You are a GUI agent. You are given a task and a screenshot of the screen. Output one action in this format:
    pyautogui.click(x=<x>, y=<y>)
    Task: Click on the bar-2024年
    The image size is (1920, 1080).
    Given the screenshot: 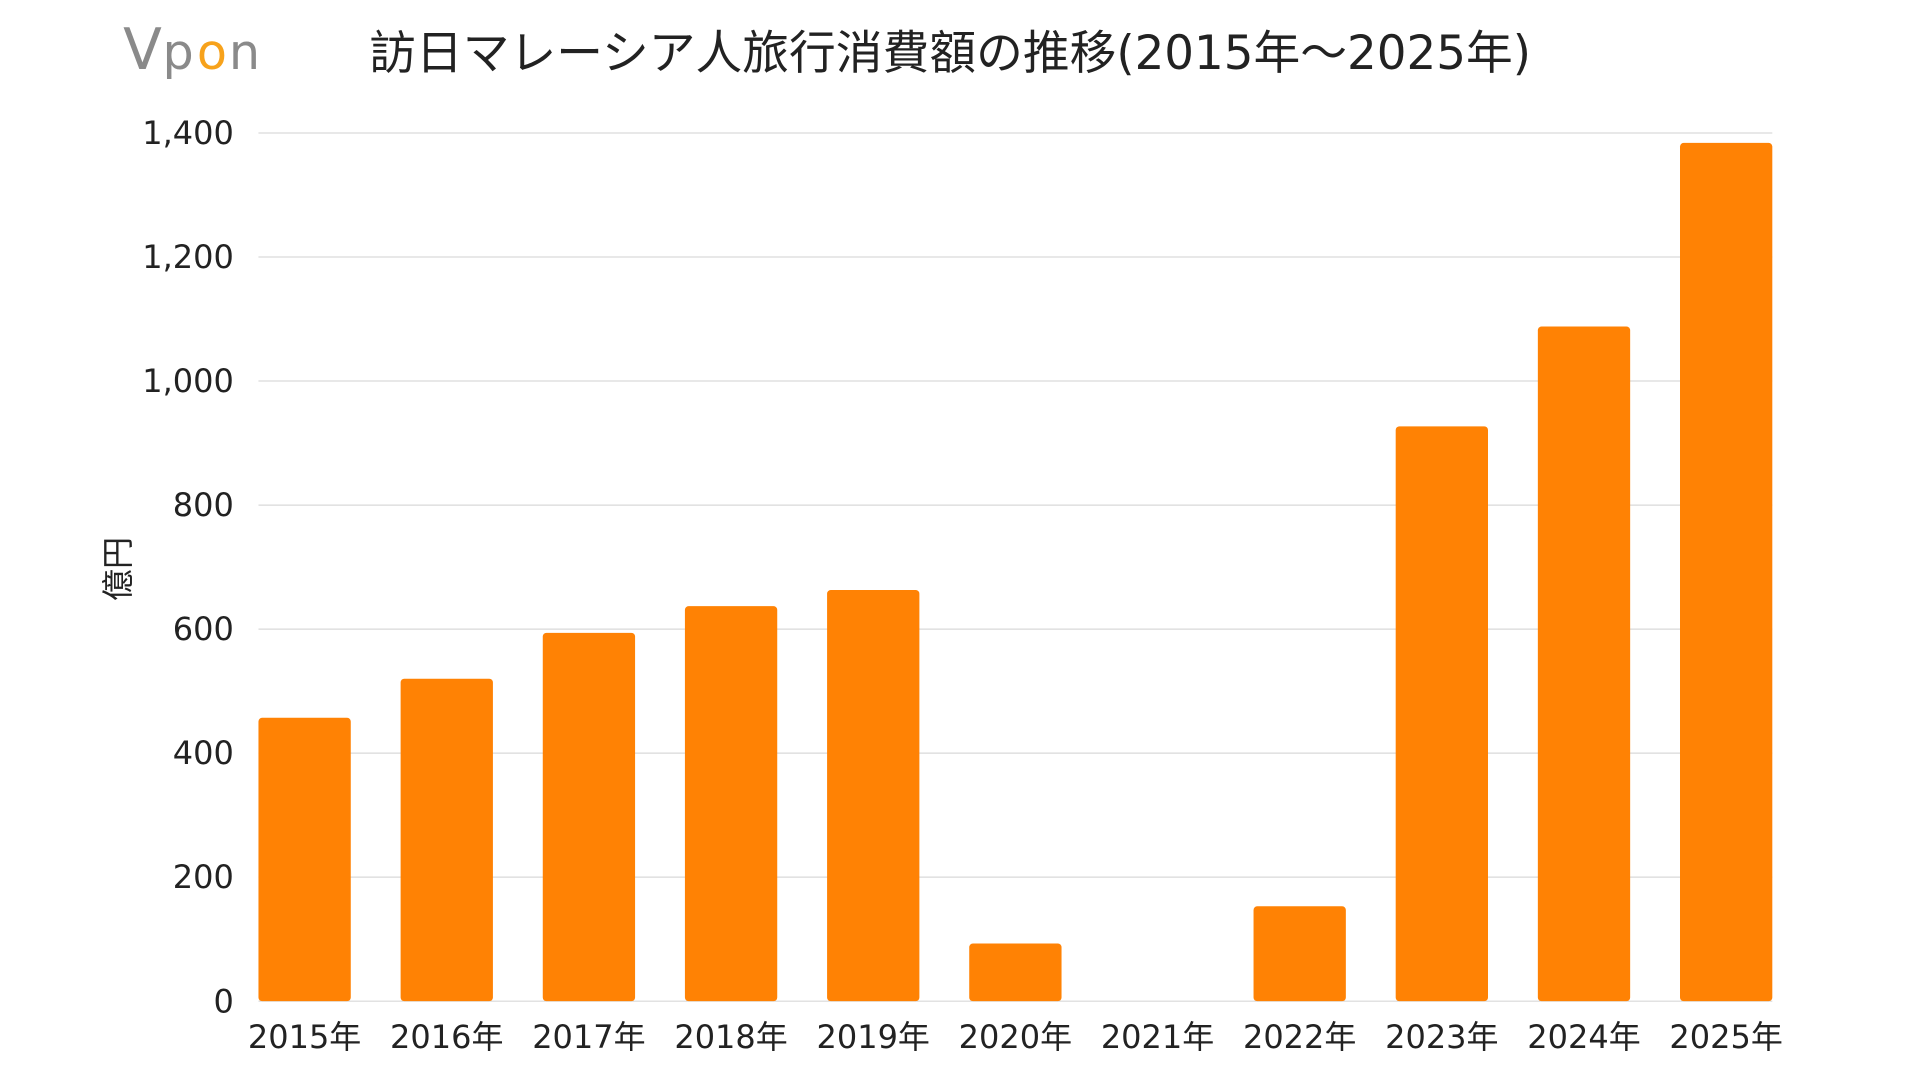 What is the action you would take?
    pyautogui.click(x=1584, y=664)
    